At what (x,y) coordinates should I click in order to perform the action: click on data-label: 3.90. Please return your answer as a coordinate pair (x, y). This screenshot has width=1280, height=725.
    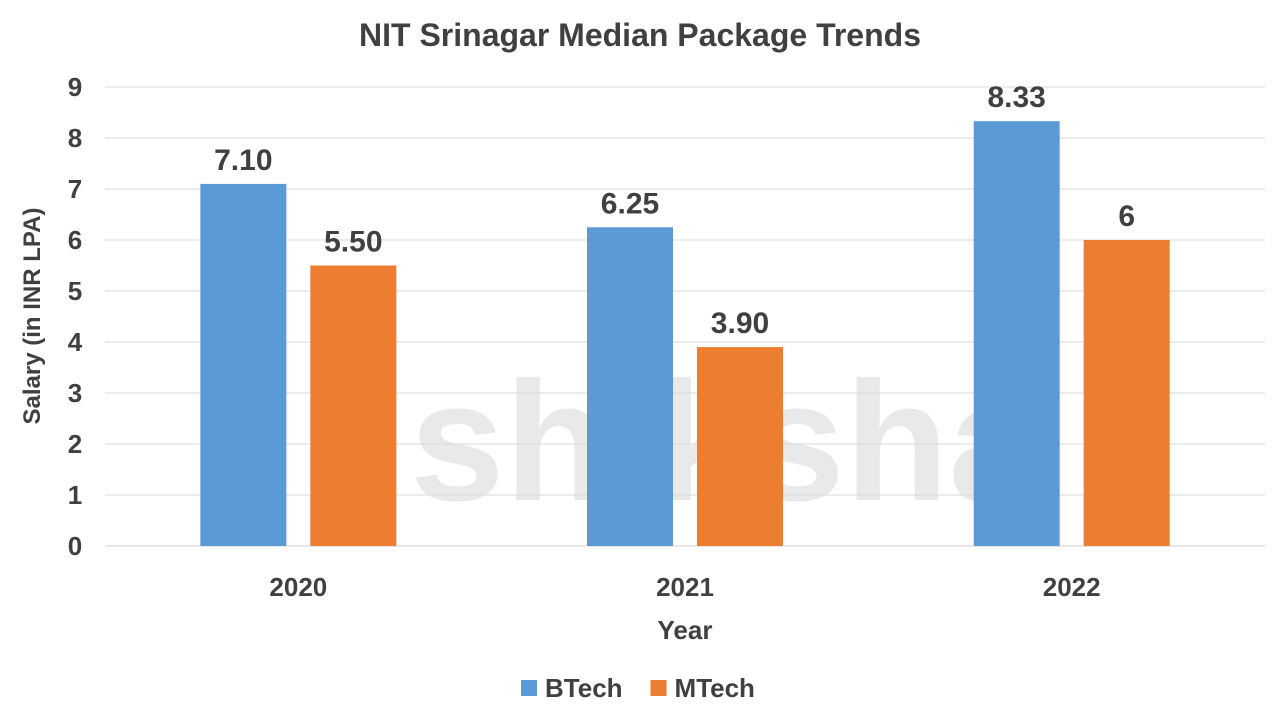
    Looking at the image, I should click on (740, 323).